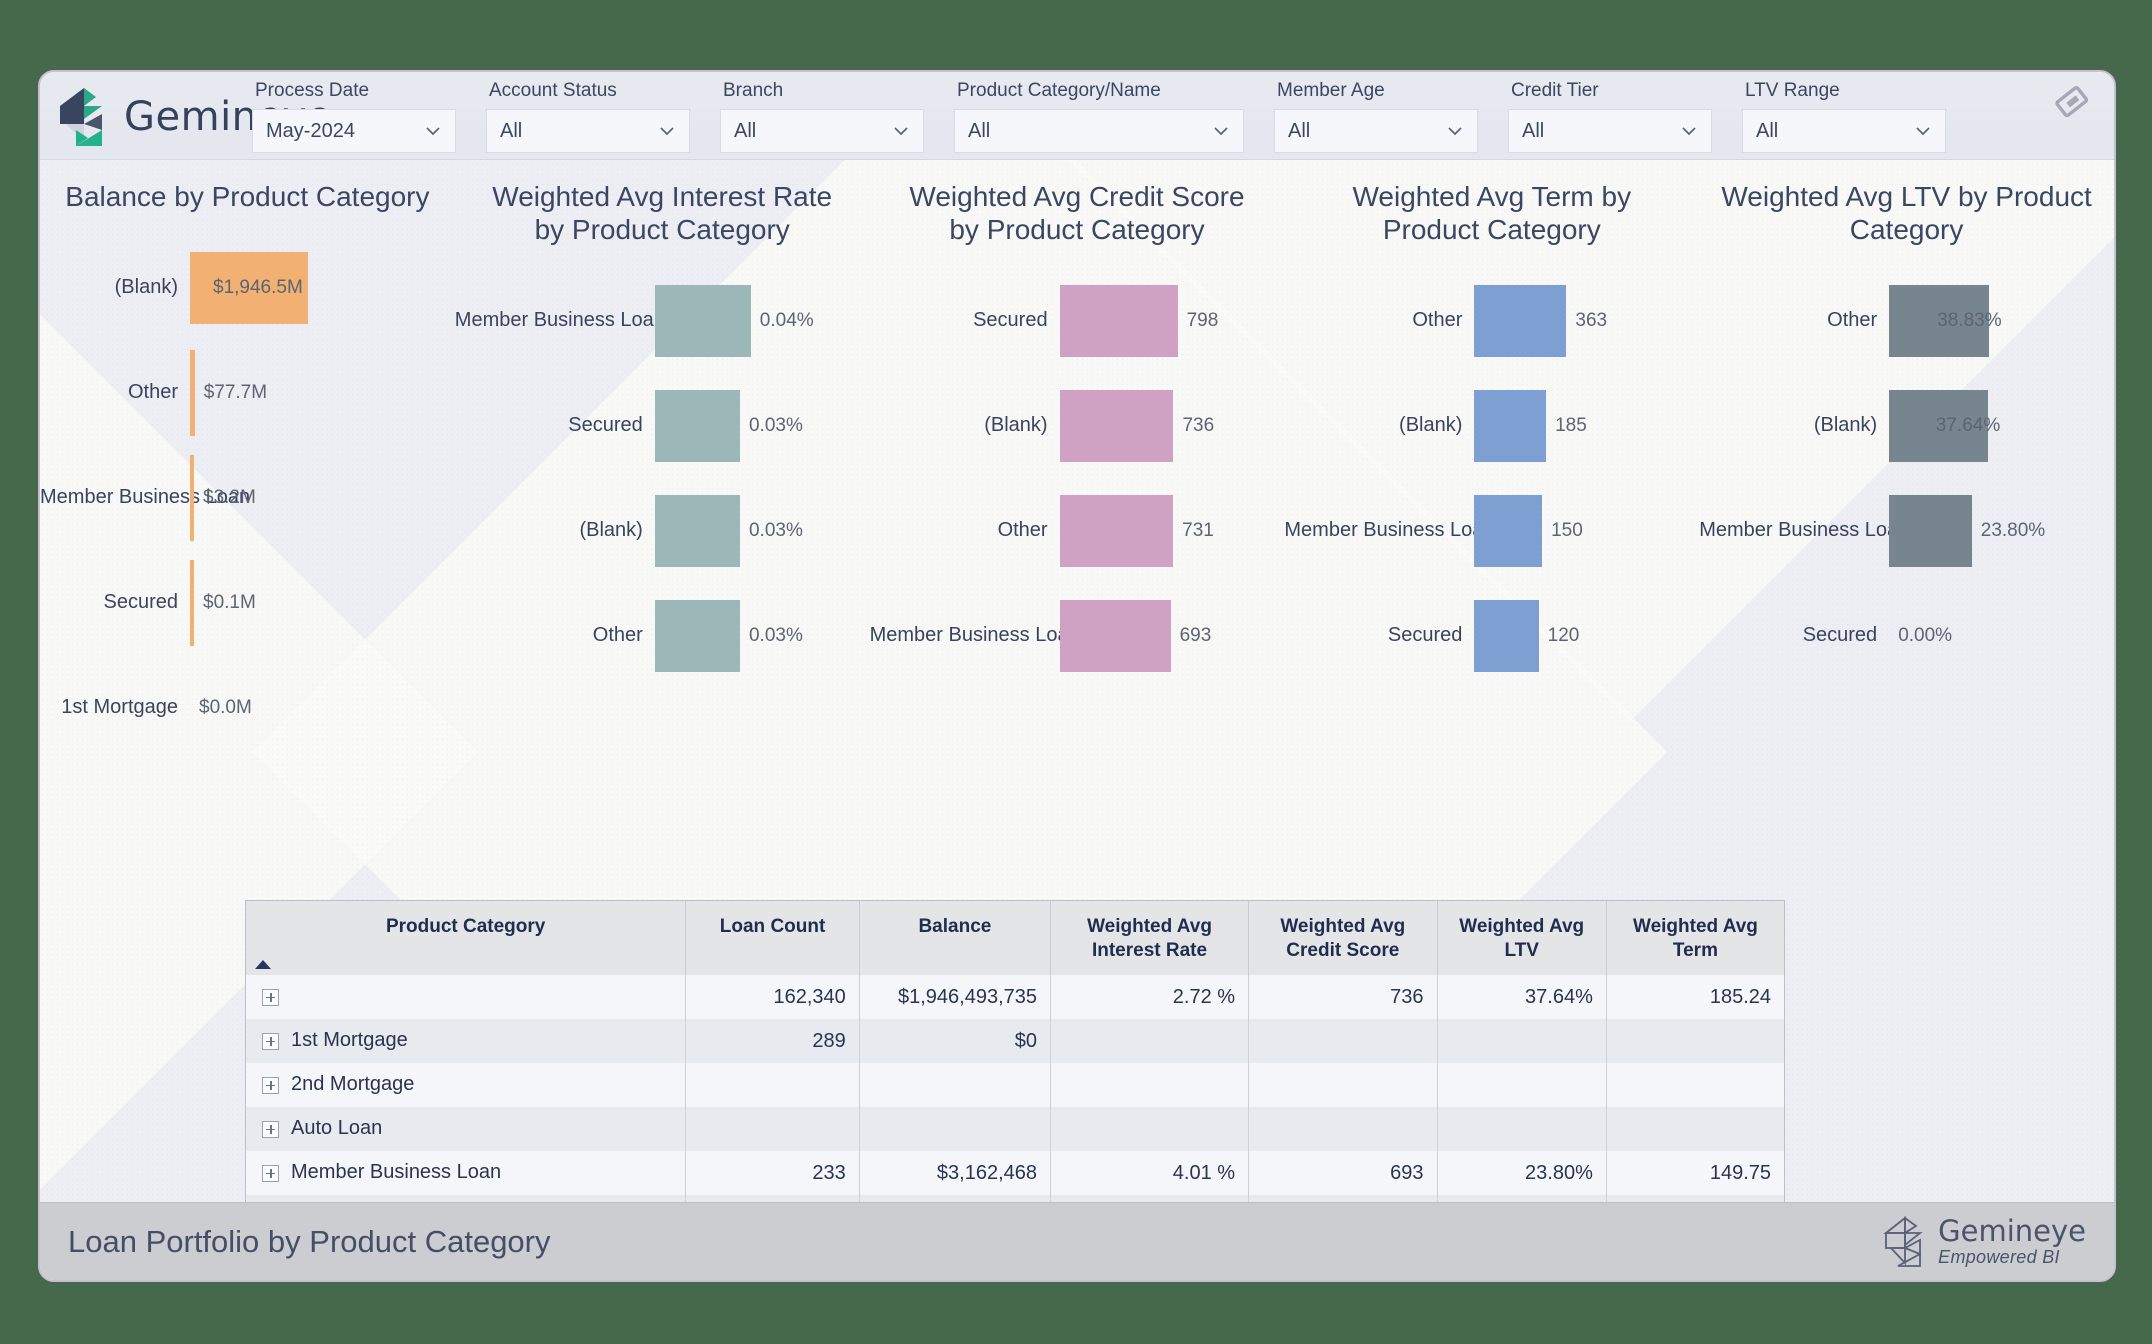 The image size is (2152, 1344). Describe the element at coordinates (1968, 425) in the screenshot. I see `bar-value-label: 37.64%` at that location.